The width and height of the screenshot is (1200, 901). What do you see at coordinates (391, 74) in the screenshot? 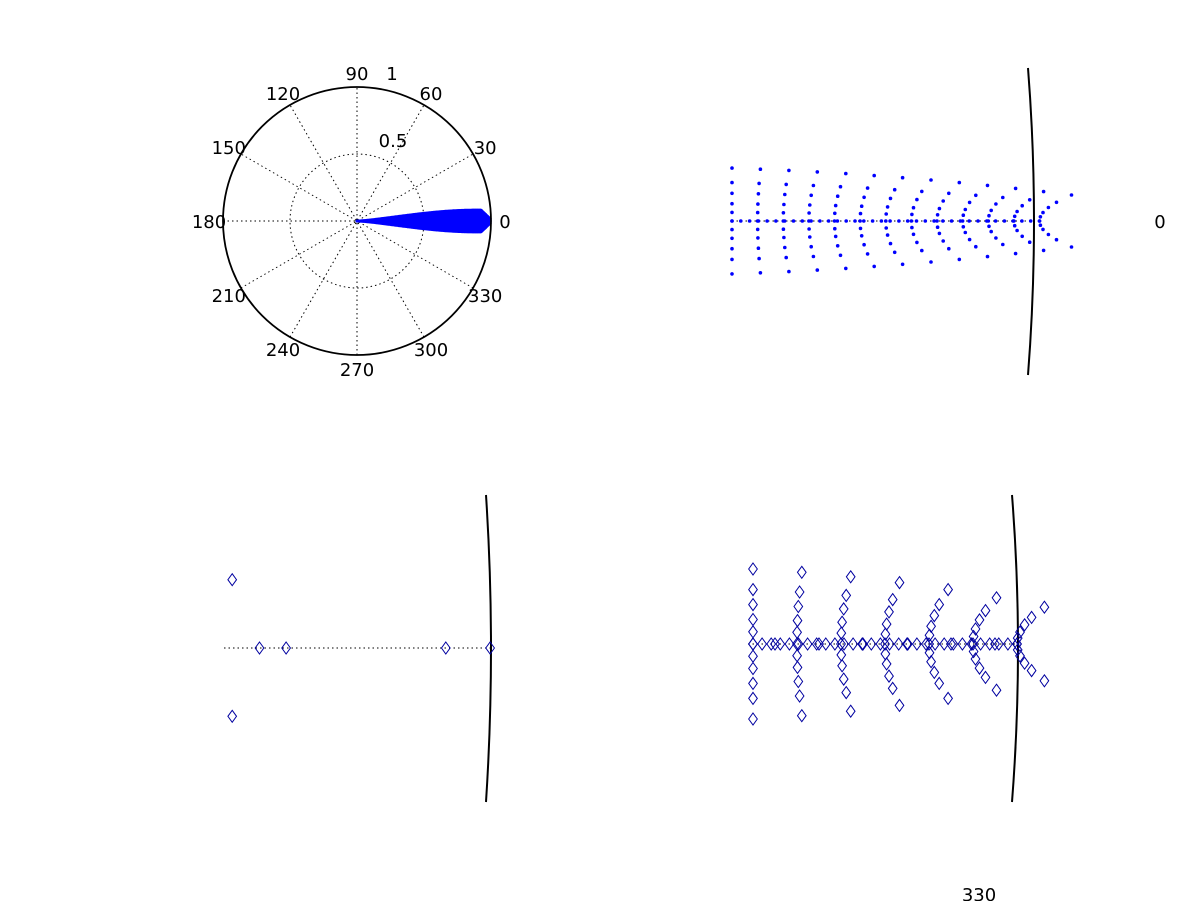
I see `r-tick-label: 1` at bounding box center [391, 74].